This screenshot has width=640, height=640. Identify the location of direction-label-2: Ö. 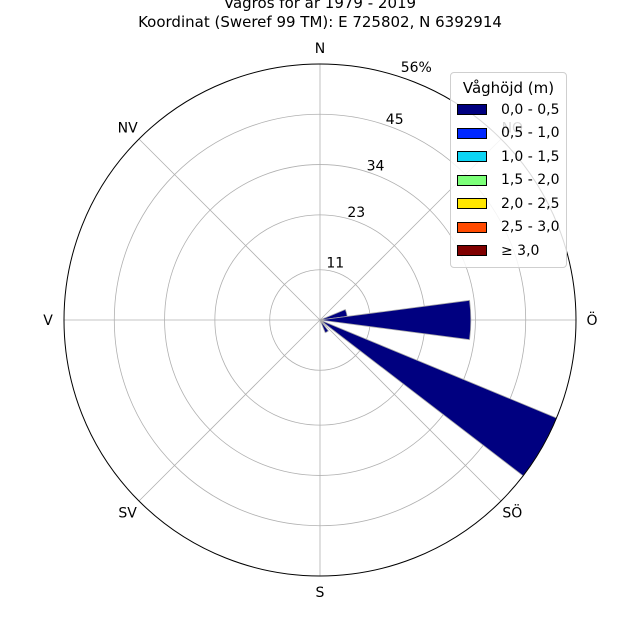
(591, 320).